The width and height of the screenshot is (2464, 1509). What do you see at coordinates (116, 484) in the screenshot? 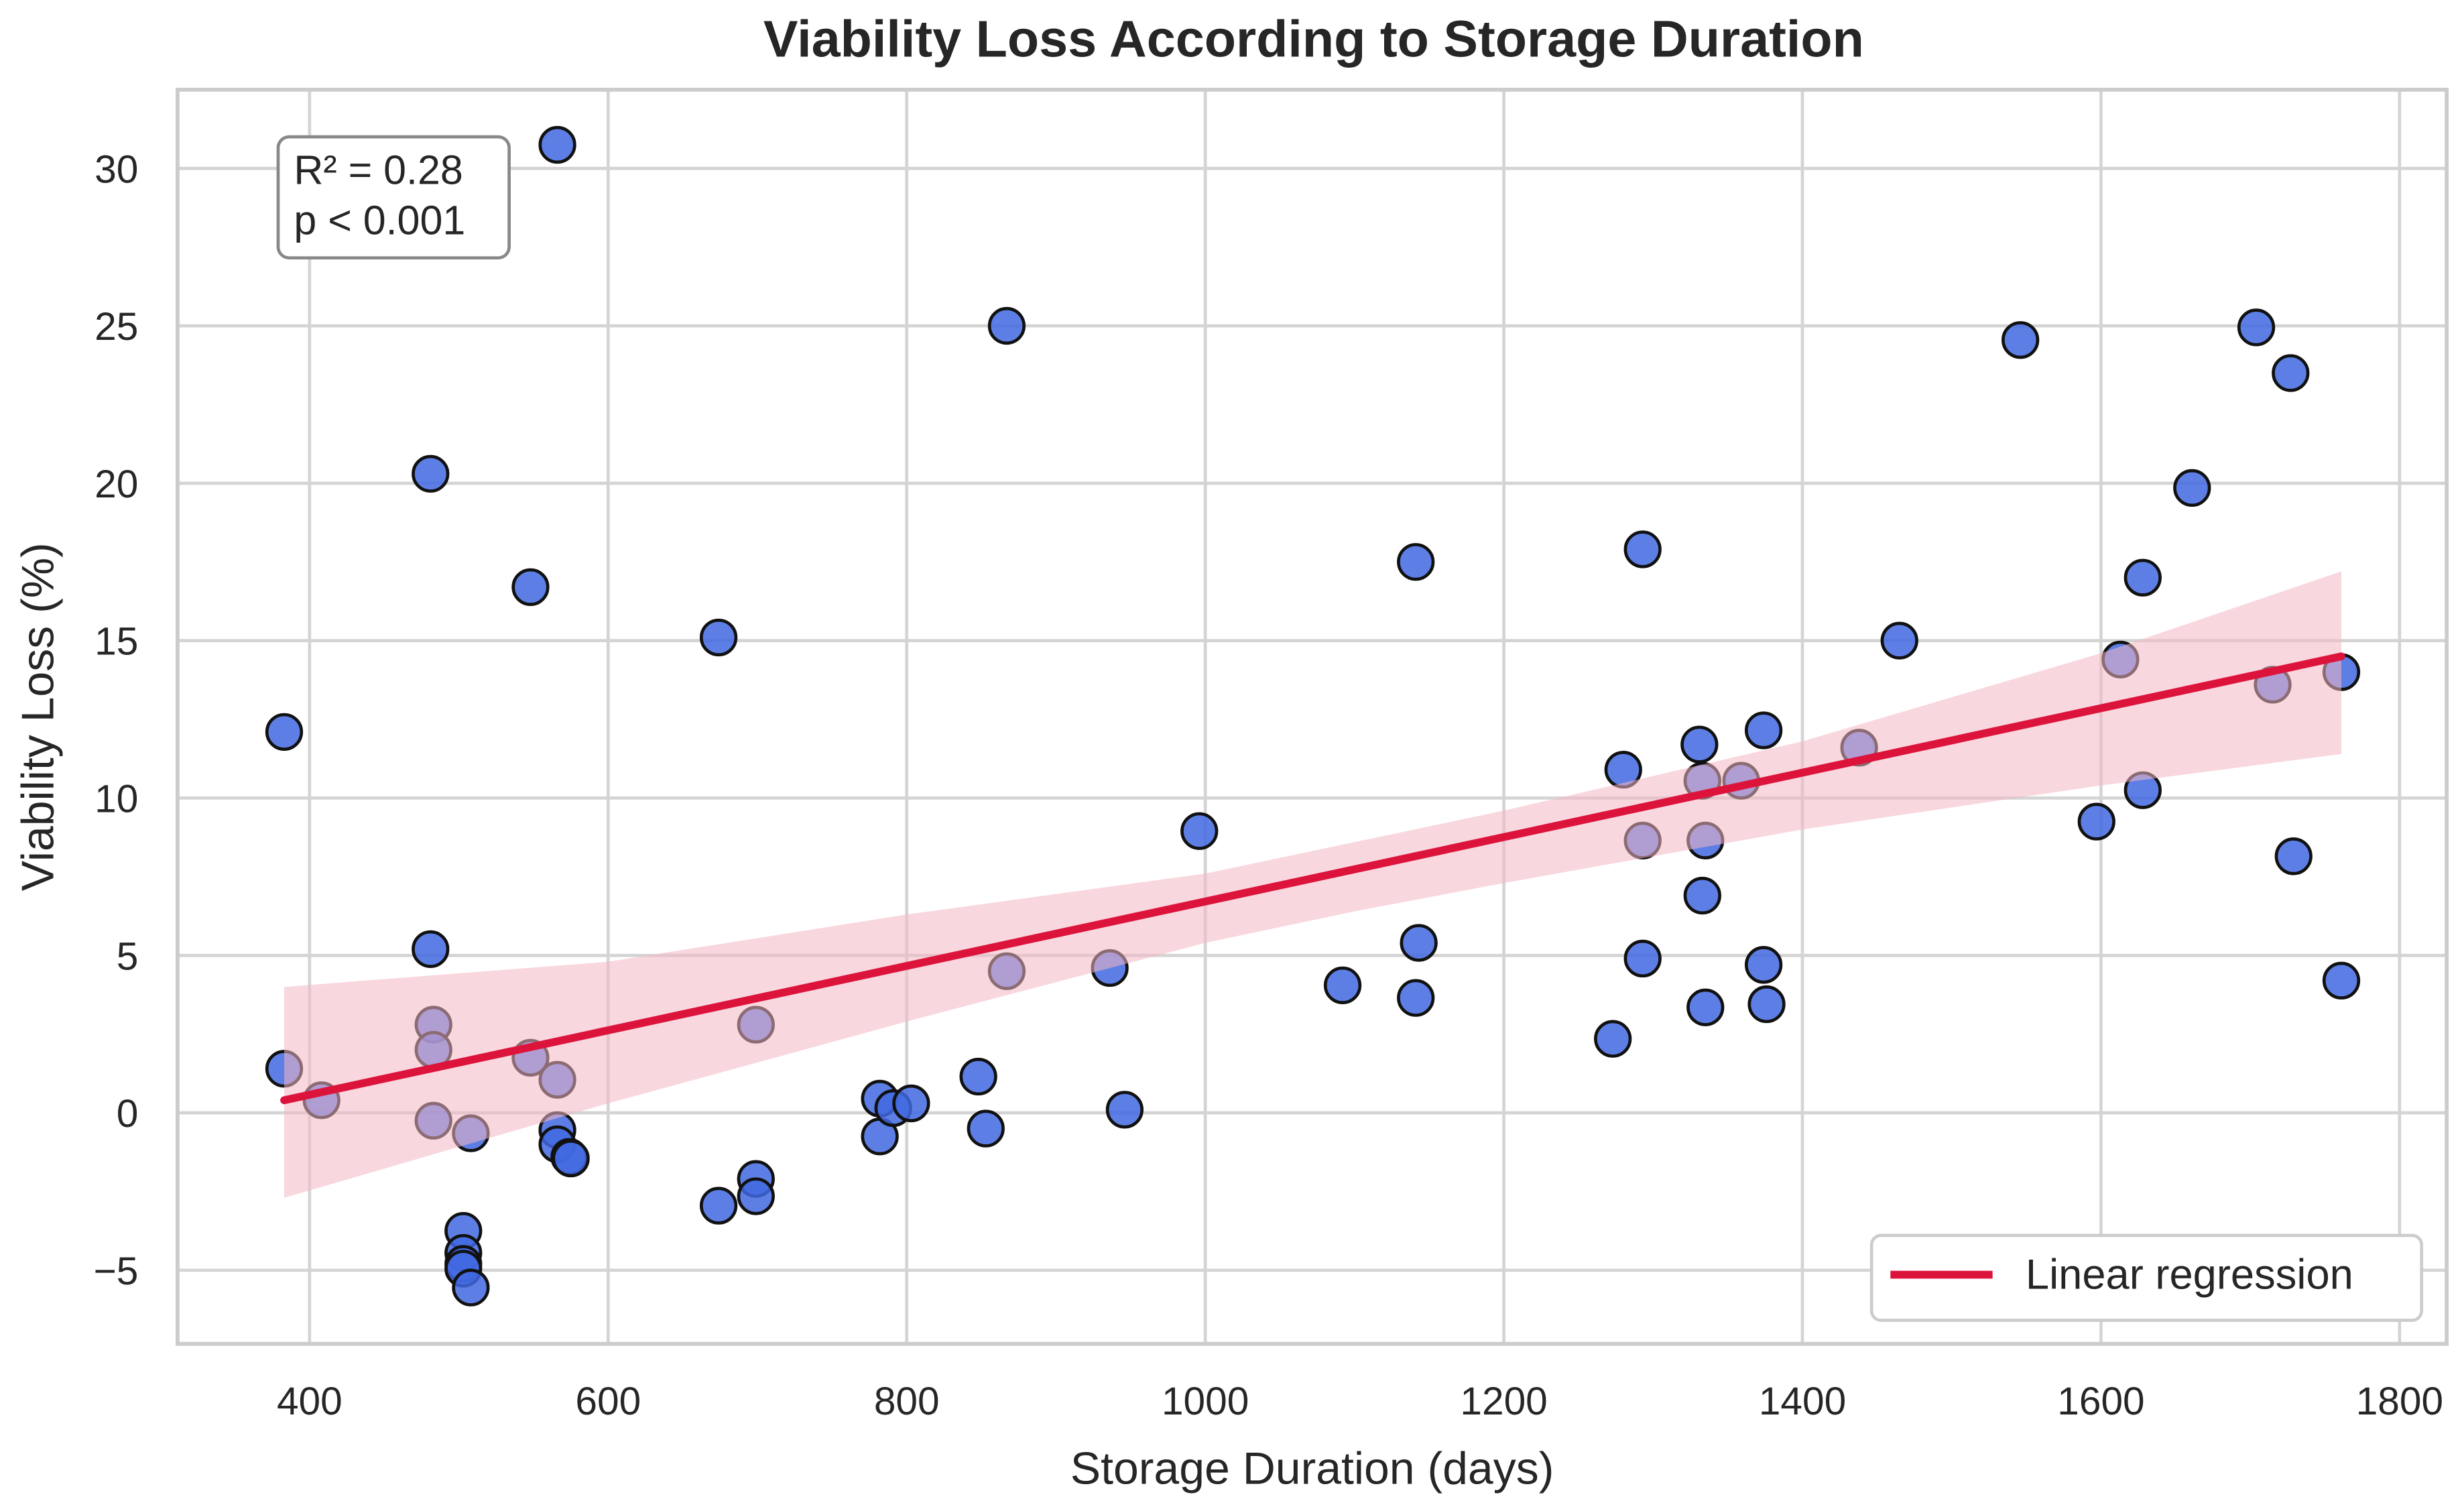
I see `y-tick-label: 20` at bounding box center [116, 484].